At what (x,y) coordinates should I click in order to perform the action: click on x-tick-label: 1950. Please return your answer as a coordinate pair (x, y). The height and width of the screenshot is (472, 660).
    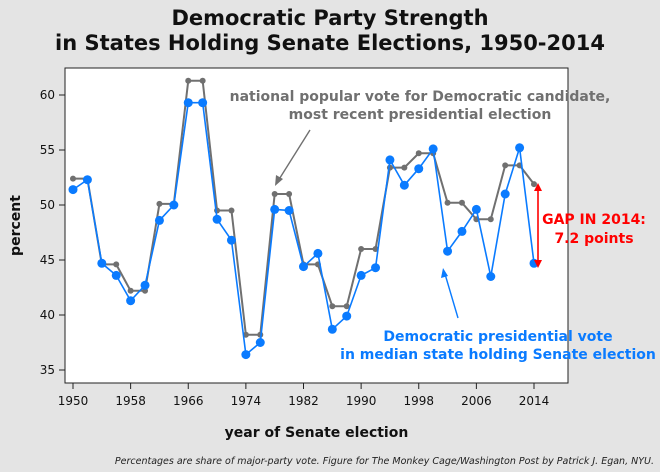
    Looking at the image, I should click on (73, 401).